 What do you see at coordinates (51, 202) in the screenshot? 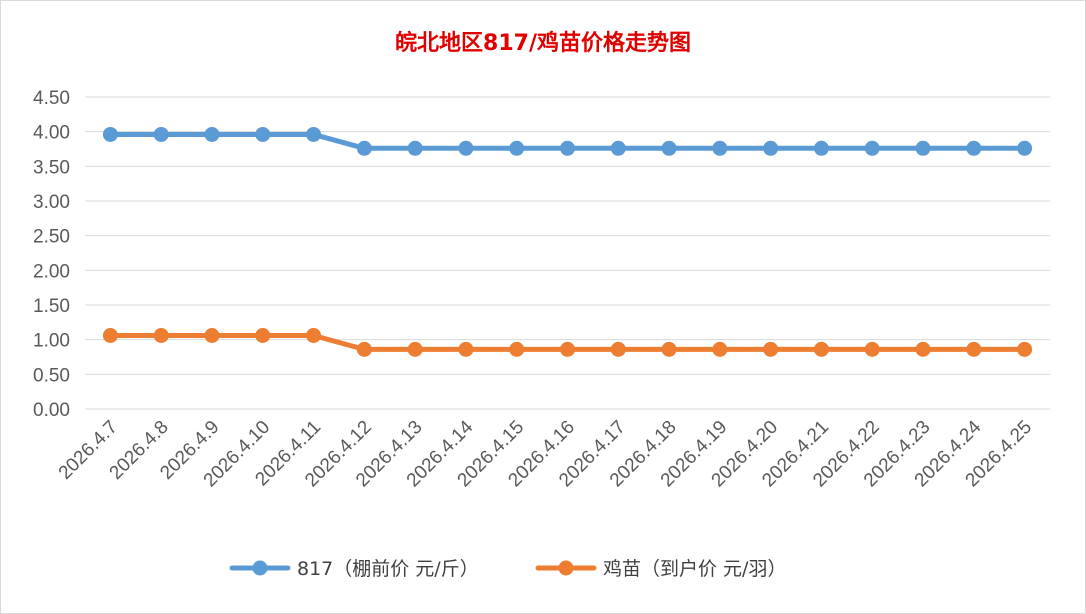
I see `y-tick-label: 3.00` at bounding box center [51, 202].